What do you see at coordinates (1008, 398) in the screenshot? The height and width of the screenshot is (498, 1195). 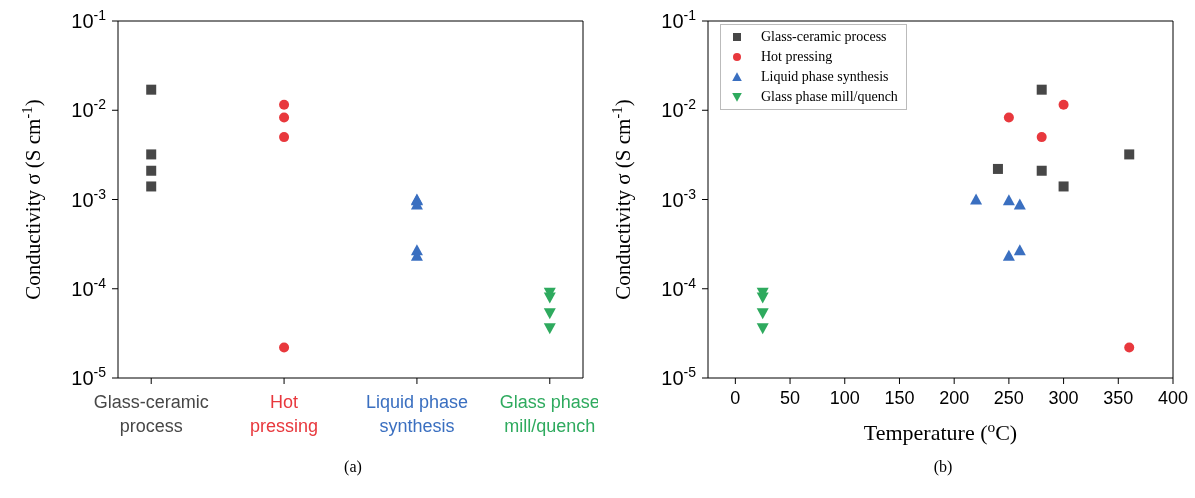 I see `x-tick-label: 250` at bounding box center [1008, 398].